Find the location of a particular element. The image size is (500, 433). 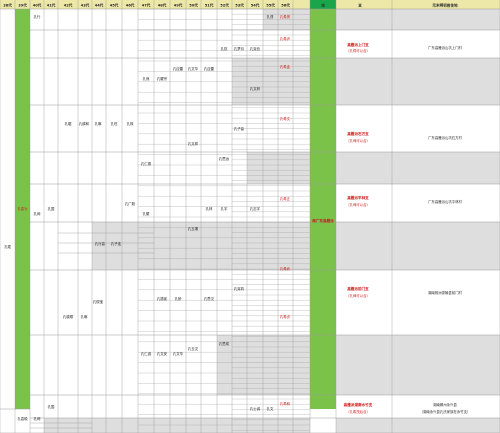

red-cell-f: 孔希武 is located at coordinates (285, 268).